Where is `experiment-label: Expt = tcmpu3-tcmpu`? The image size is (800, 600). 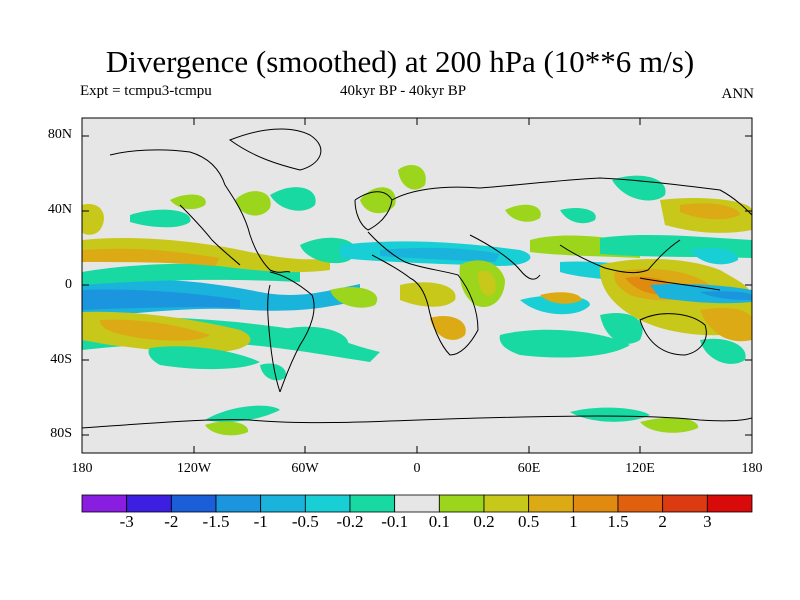 experiment-label: Expt = tcmpu3-tcmpu is located at coordinates (146, 91).